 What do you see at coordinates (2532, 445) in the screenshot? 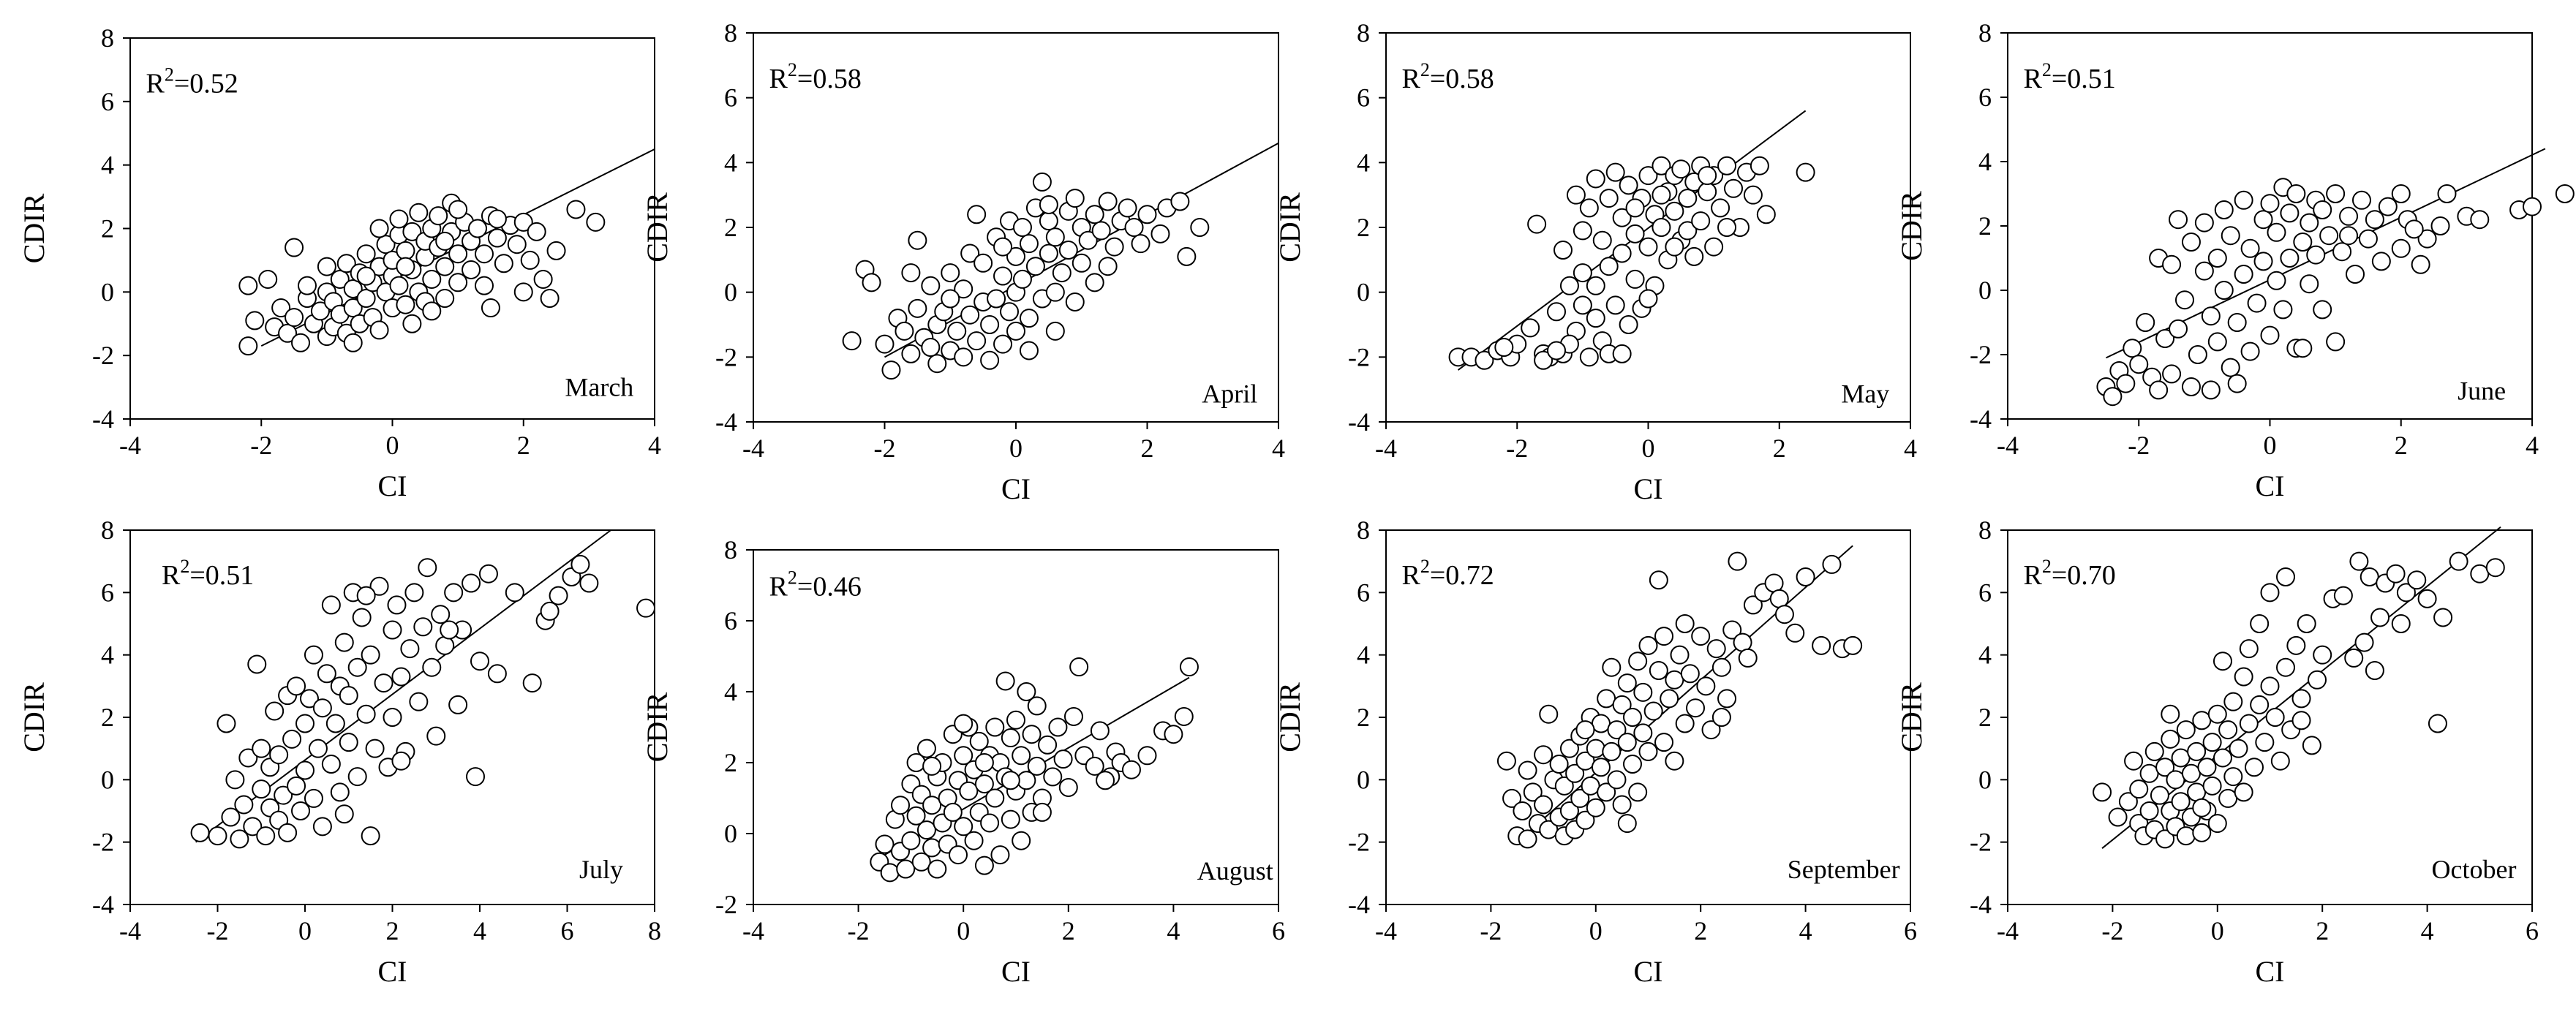
I see `x-tick-label: 4` at bounding box center [2532, 445].